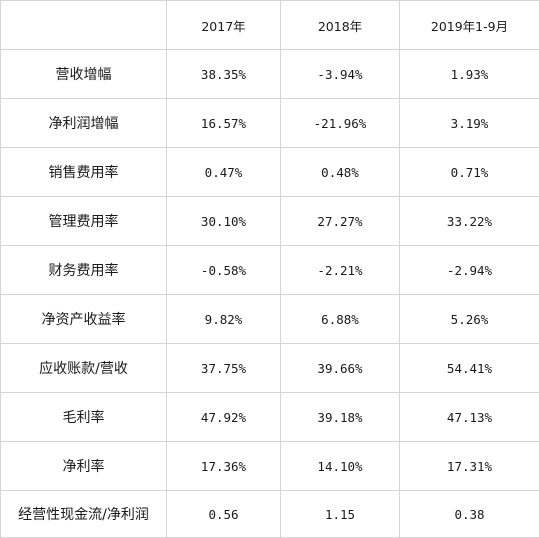 This screenshot has height=538, width=539. I want to click on row-label: 财务费用率, so click(84, 270).